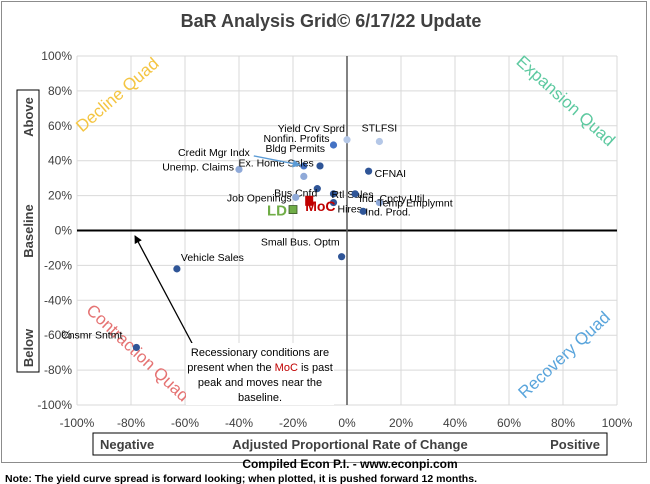 This screenshot has height=484, width=650. I want to click on y-tick-label: 20%, so click(60, 196).